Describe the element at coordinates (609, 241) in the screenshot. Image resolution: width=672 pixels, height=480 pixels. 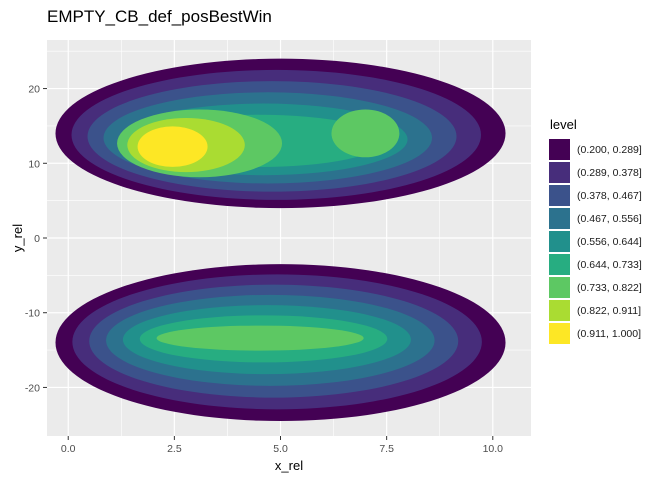
I see `legend-label: (0.556, 0.644]` at that location.